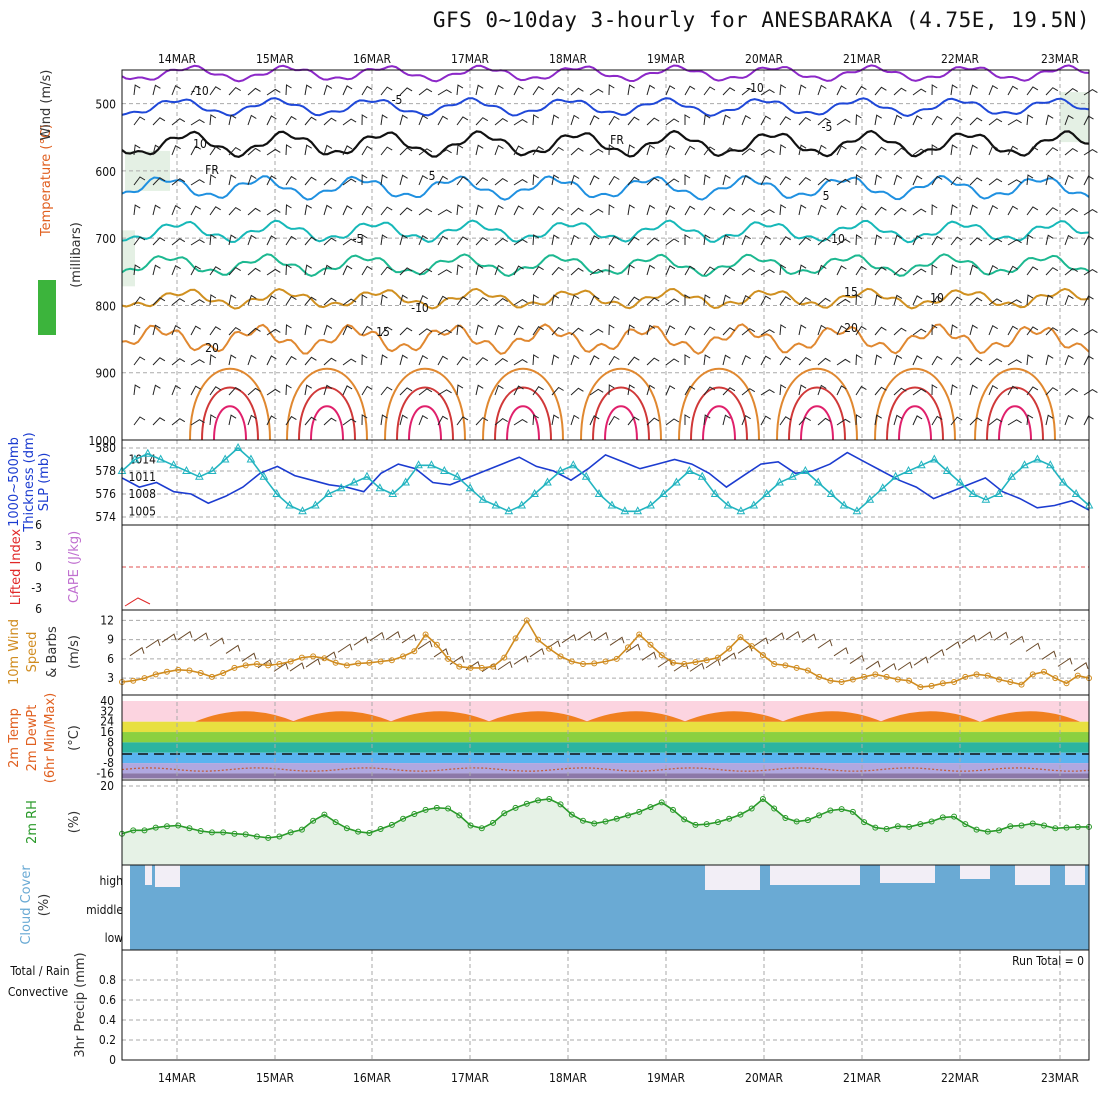 The height and width of the screenshot is (1100, 1100). I want to click on date-label-bottom: 22MAR, so click(960, 1078).